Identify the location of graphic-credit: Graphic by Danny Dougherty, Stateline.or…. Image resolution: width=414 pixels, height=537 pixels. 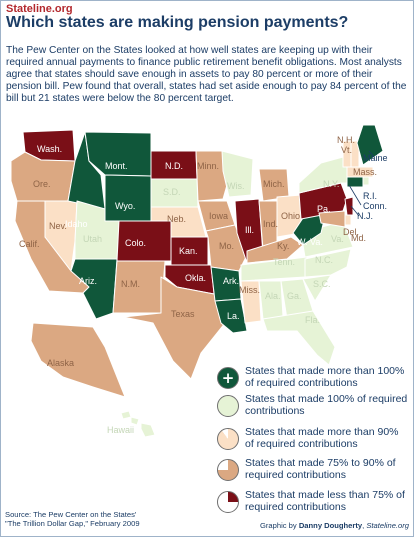
(334, 525).